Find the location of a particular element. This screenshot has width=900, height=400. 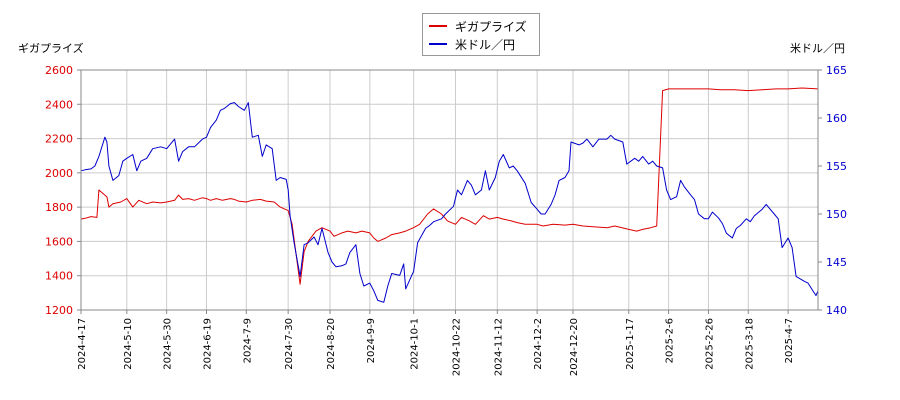

left-tick-label: 2000 is located at coordinates (59, 173).